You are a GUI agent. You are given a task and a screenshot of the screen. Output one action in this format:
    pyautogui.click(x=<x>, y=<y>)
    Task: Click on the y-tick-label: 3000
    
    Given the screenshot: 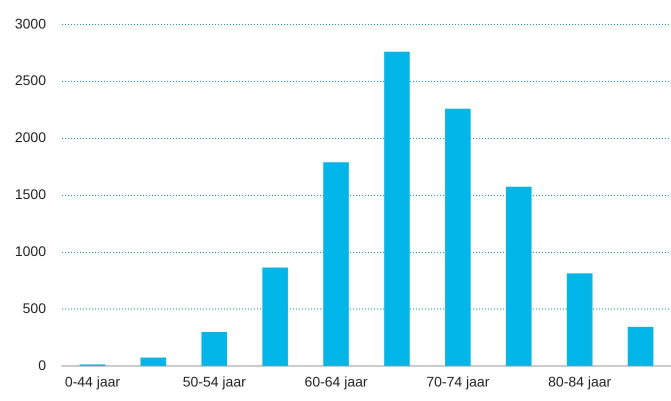 What is the action you would take?
    pyautogui.click(x=30, y=23)
    